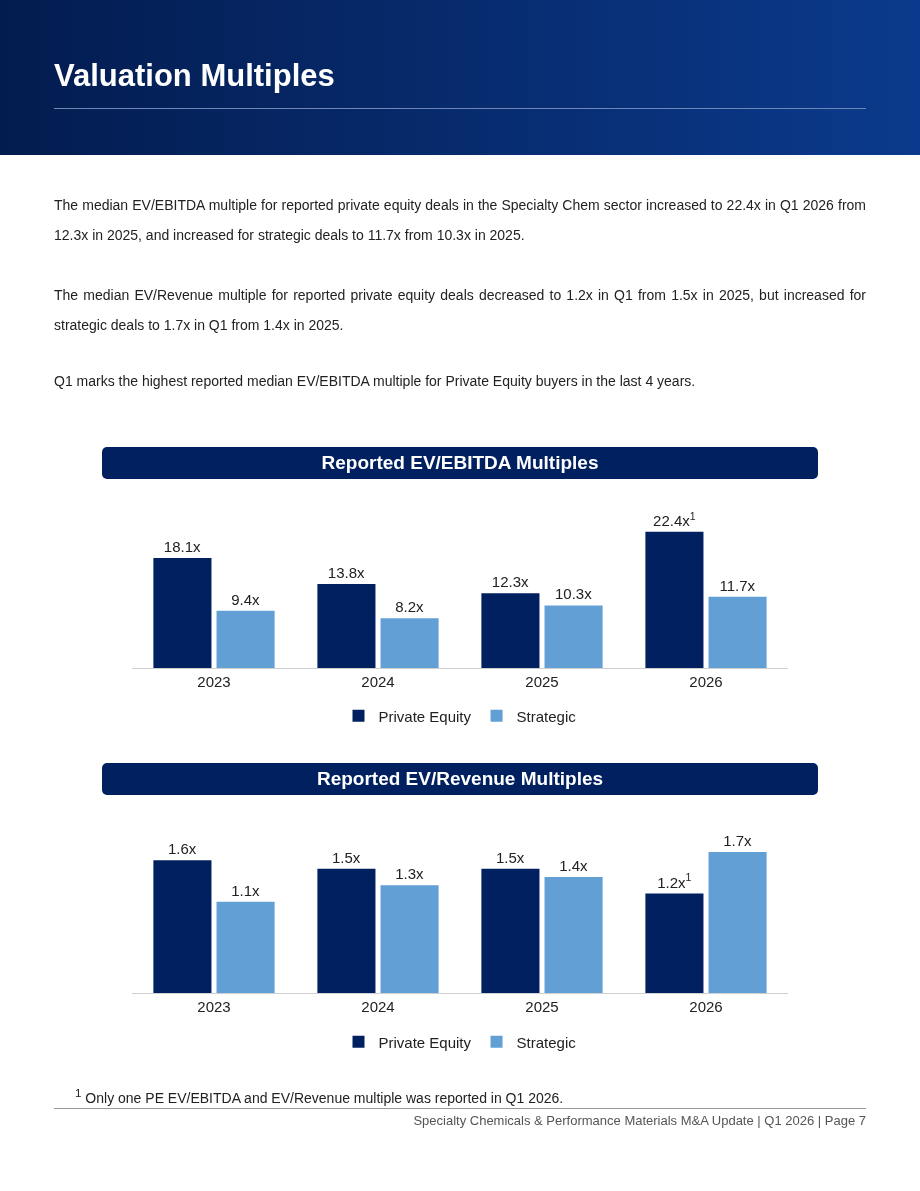 Image resolution: width=920 pixels, height=1191 pixels. I want to click on data-label: 22.4x$^{1}$, so click(674, 519).